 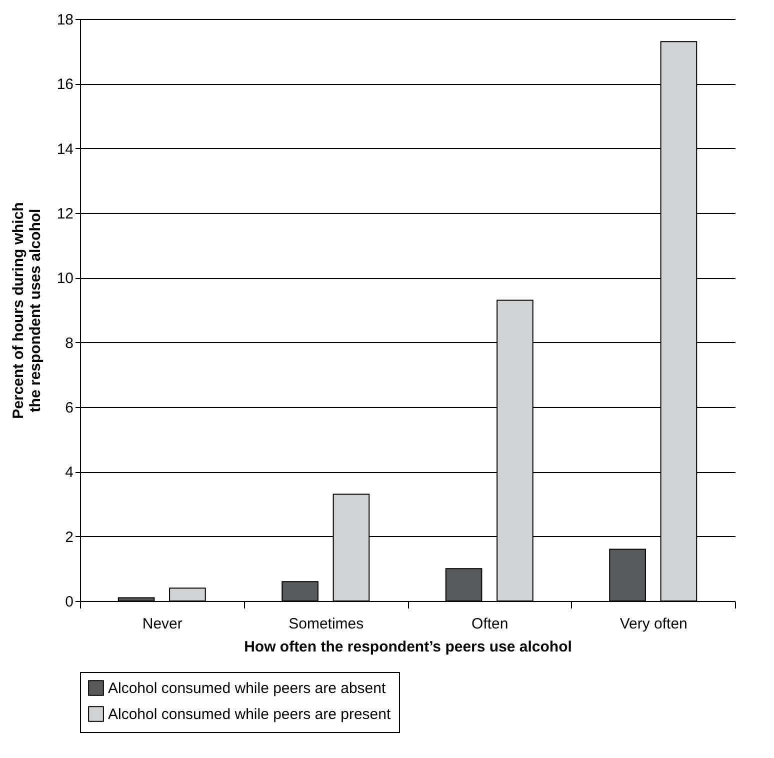 I want to click on legend-label: Alcohol consumed while peers are present, so click(x=250, y=714).